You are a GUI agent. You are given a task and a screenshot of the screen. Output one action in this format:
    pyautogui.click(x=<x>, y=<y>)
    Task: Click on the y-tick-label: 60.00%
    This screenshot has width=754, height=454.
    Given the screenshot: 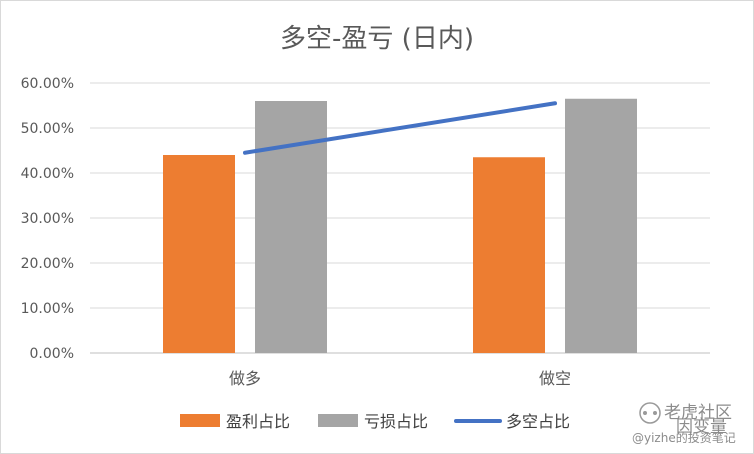 What is the action you would take?
    pyautogui.click(x=47, y=84)
    